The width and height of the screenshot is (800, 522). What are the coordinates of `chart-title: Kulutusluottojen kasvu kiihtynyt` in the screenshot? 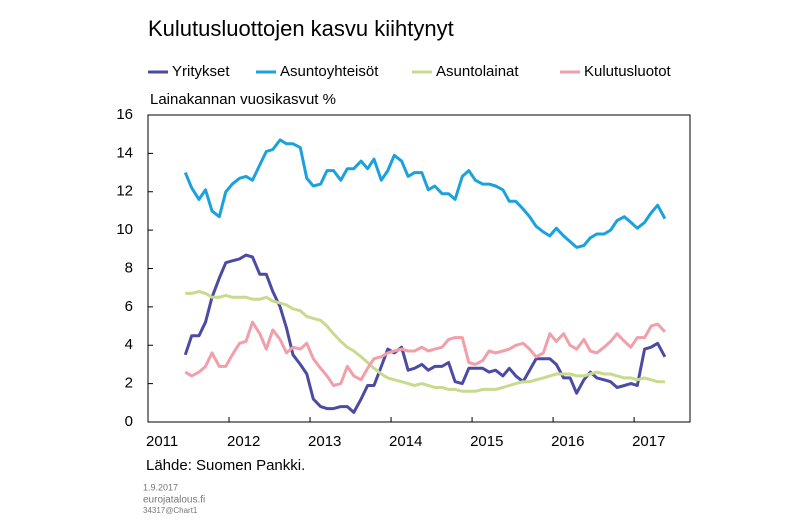 It's located at (301, 28).